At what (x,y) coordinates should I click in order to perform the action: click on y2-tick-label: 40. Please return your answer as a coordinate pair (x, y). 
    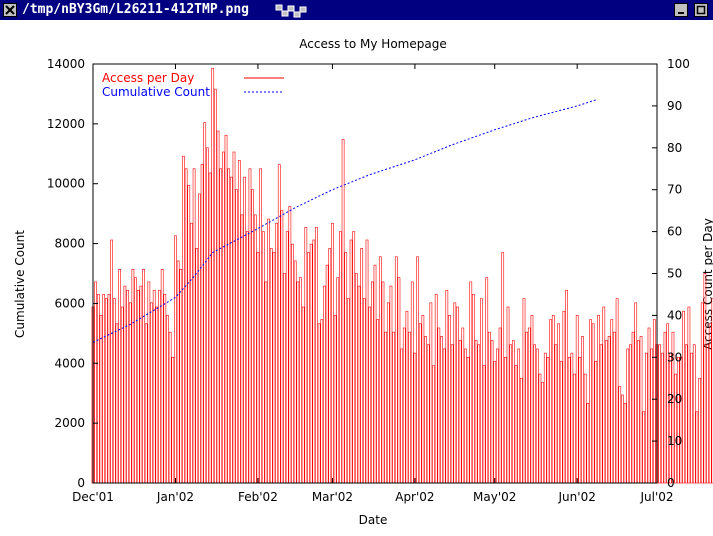
    Looking at the image, I should click on (674, 315).